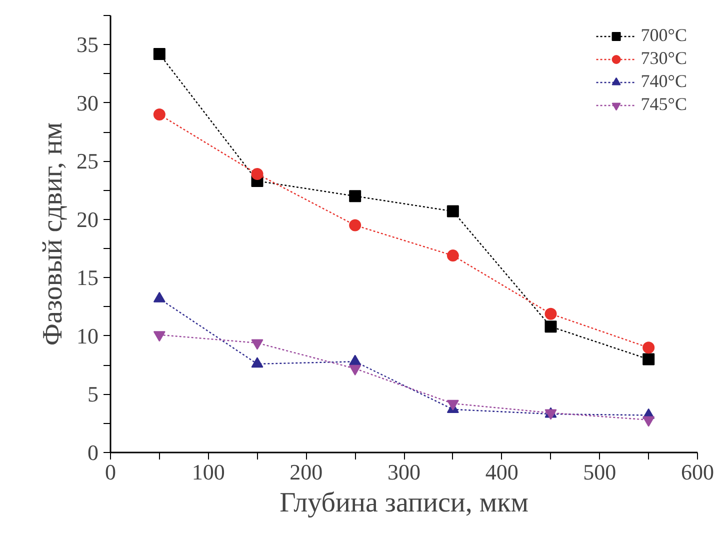 The image size is (719, 537). I want to click on x-tick-label: 300, so click(404, 472).